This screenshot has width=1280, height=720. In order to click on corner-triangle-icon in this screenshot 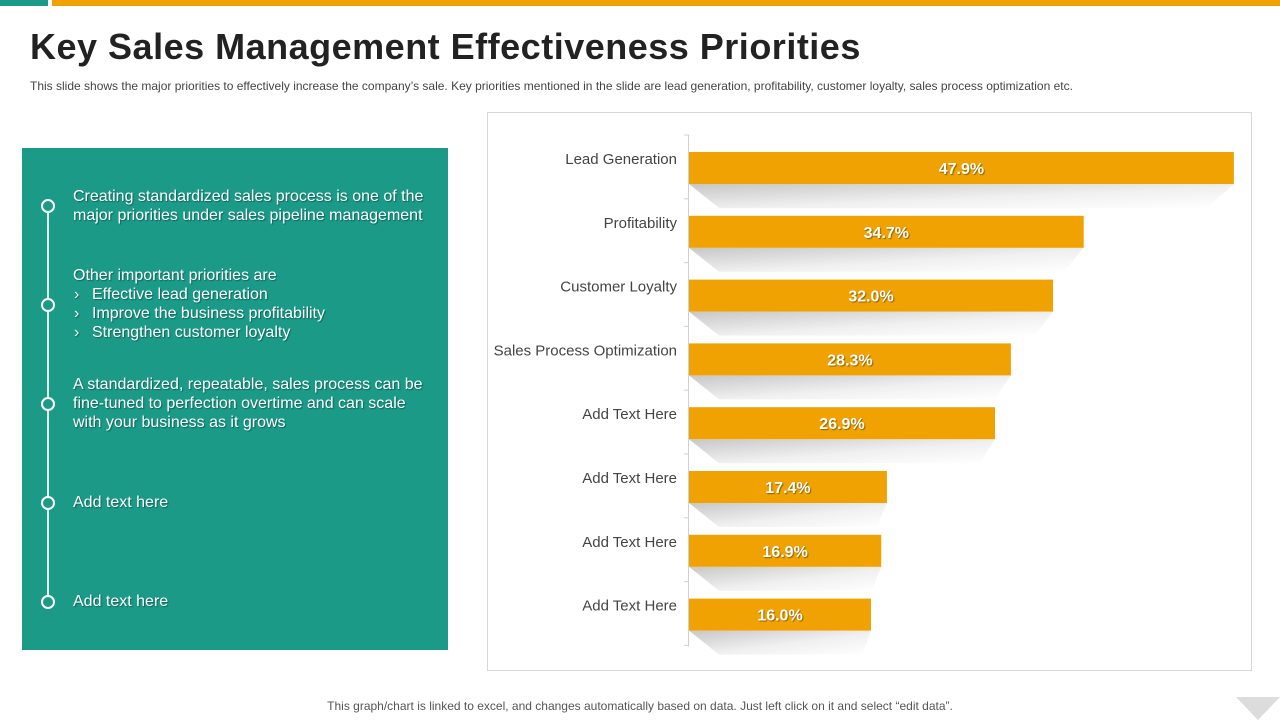, I will do `click(1258, 708)`.